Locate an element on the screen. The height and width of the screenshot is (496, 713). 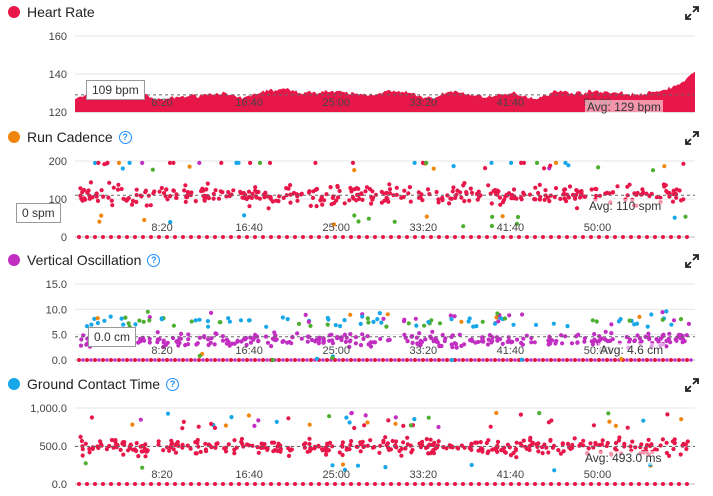
x-tick-label: 8:20 is located at coordinates (161, 351).